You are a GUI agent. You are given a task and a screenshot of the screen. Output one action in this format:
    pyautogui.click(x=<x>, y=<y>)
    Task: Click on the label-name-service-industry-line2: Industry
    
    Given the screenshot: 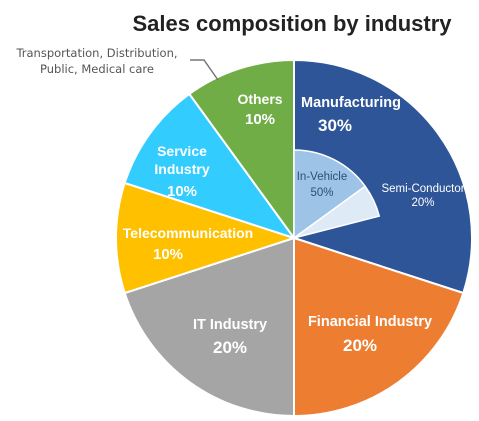 What is the action you would take?
    pyautogui.click(x=181, y=169)
    